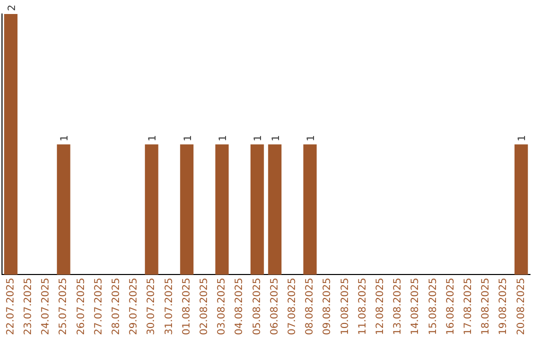  I want to click on x-tick-label: 30.07.2025, so click(152, 307).